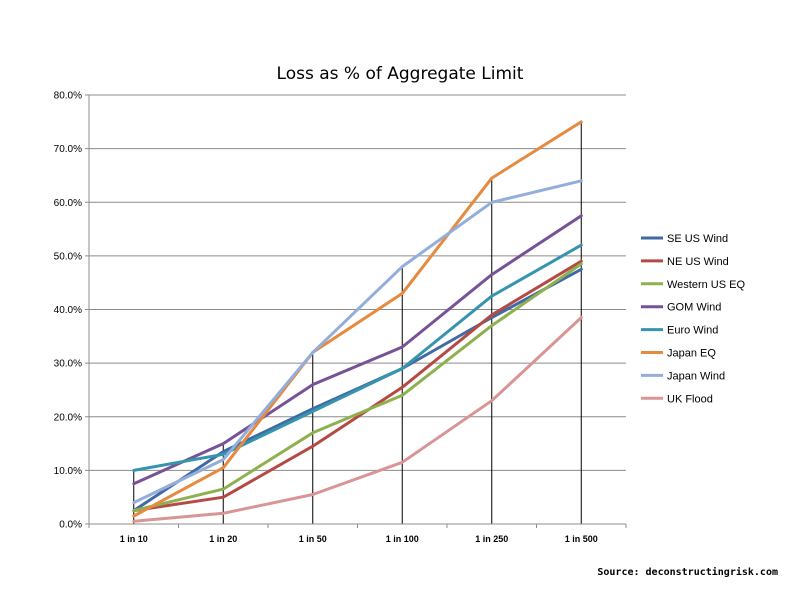 The image size is (800, 600). Describe the element at coordinates (68, 149) in the screenshot. I see `y-tick-label: 70.0%` at that location.